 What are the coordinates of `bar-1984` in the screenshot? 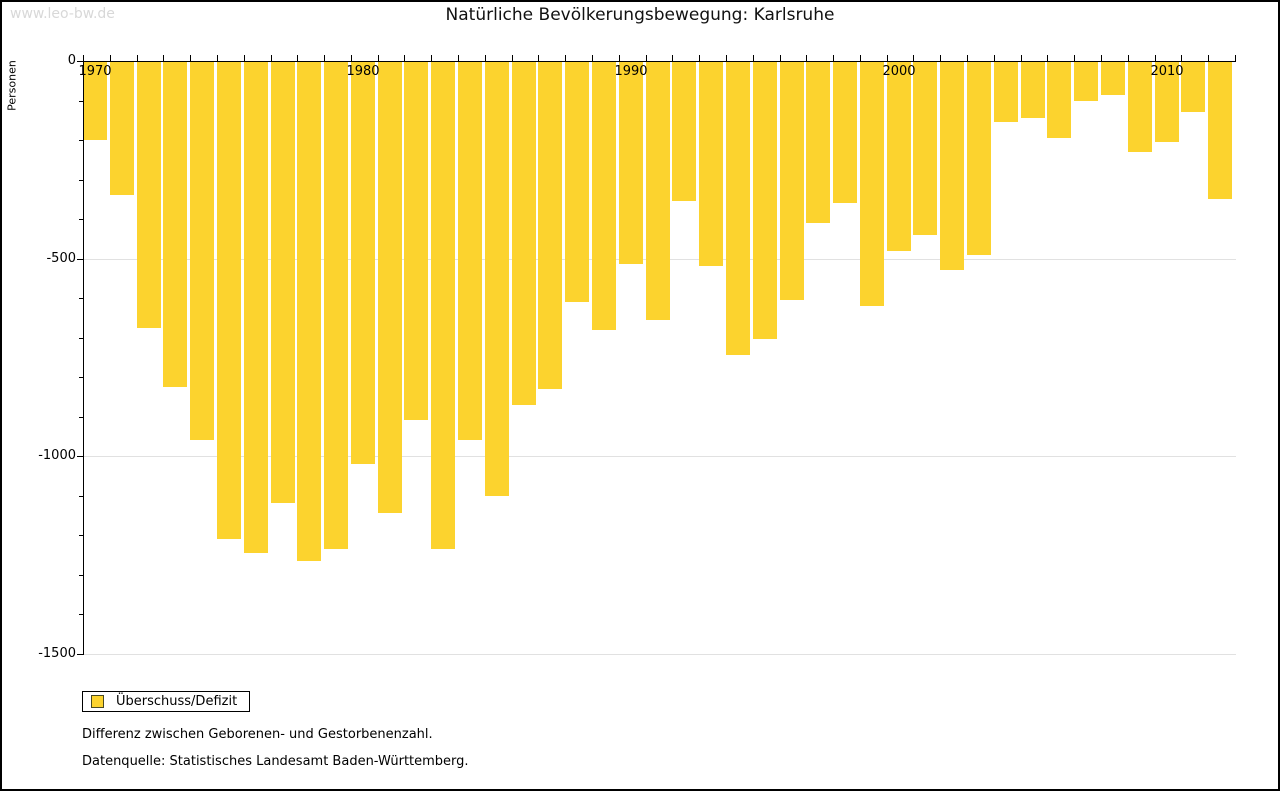 It's located at (470, 251).